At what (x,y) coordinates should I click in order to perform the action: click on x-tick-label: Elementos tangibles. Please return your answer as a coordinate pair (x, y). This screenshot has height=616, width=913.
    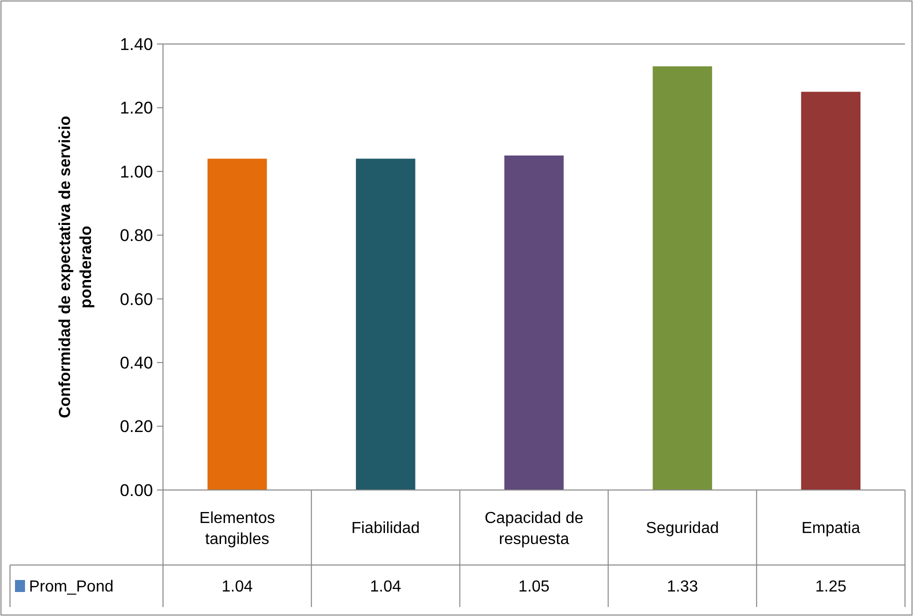
    Looking at the image, I should click on (237, 529).